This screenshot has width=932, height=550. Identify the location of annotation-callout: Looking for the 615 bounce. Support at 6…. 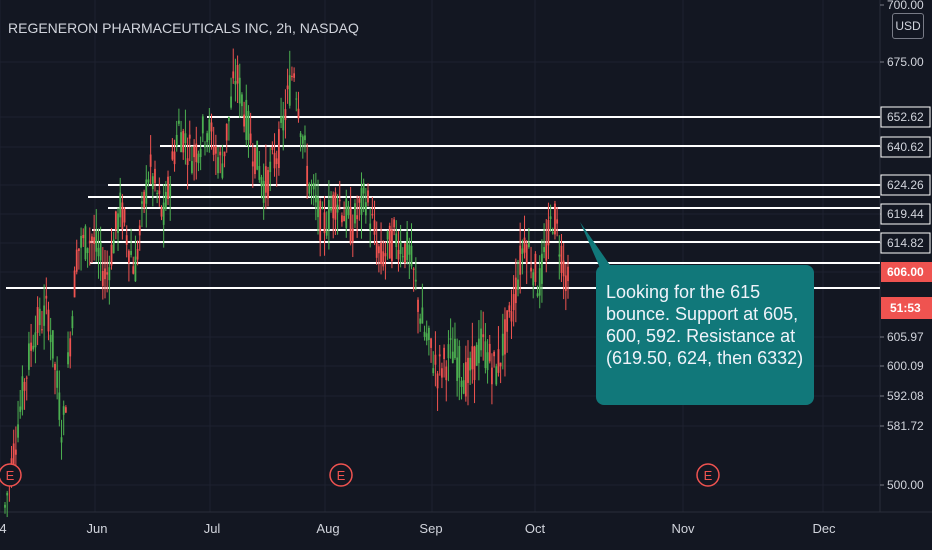
(705, 335).